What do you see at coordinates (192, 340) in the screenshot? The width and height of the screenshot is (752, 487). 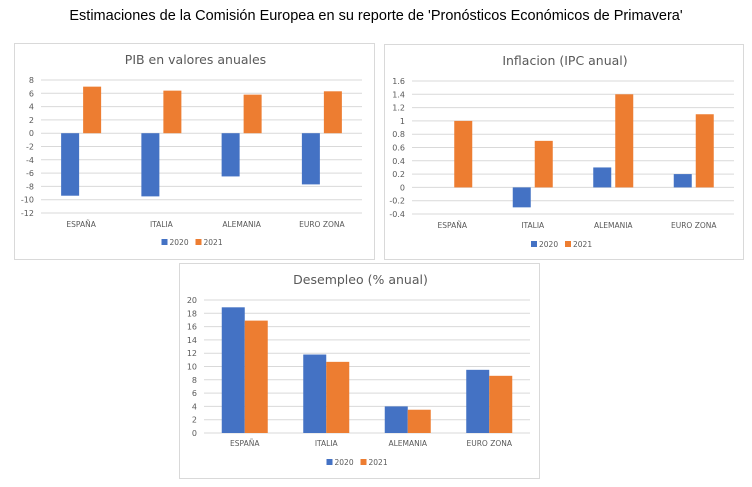 I see `y-tick-label: 14` at bounding box center [192, 340].